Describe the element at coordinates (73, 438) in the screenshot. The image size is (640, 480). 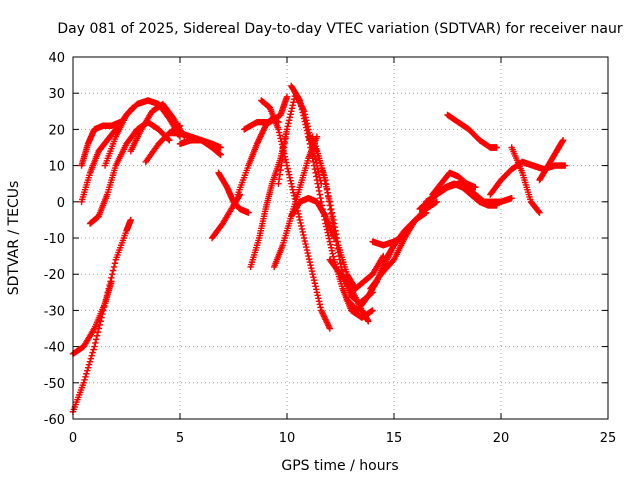
I see `x-tick-label: 0` at that location.